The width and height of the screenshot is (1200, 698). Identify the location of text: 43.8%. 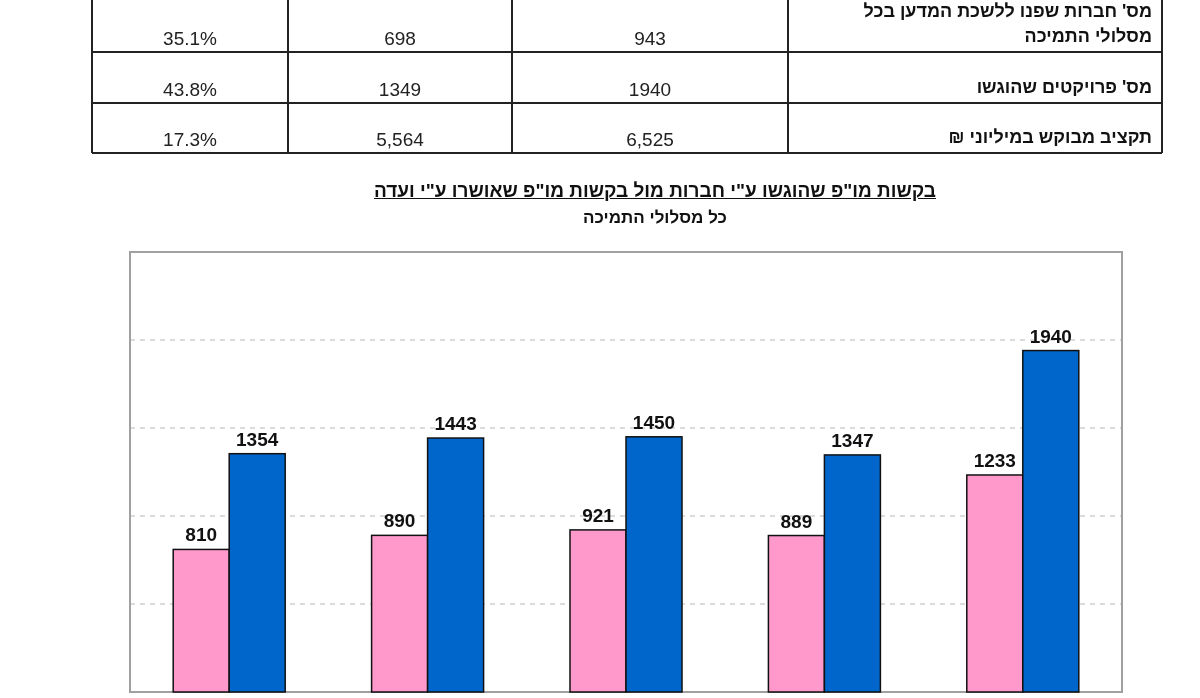
(190, 90).